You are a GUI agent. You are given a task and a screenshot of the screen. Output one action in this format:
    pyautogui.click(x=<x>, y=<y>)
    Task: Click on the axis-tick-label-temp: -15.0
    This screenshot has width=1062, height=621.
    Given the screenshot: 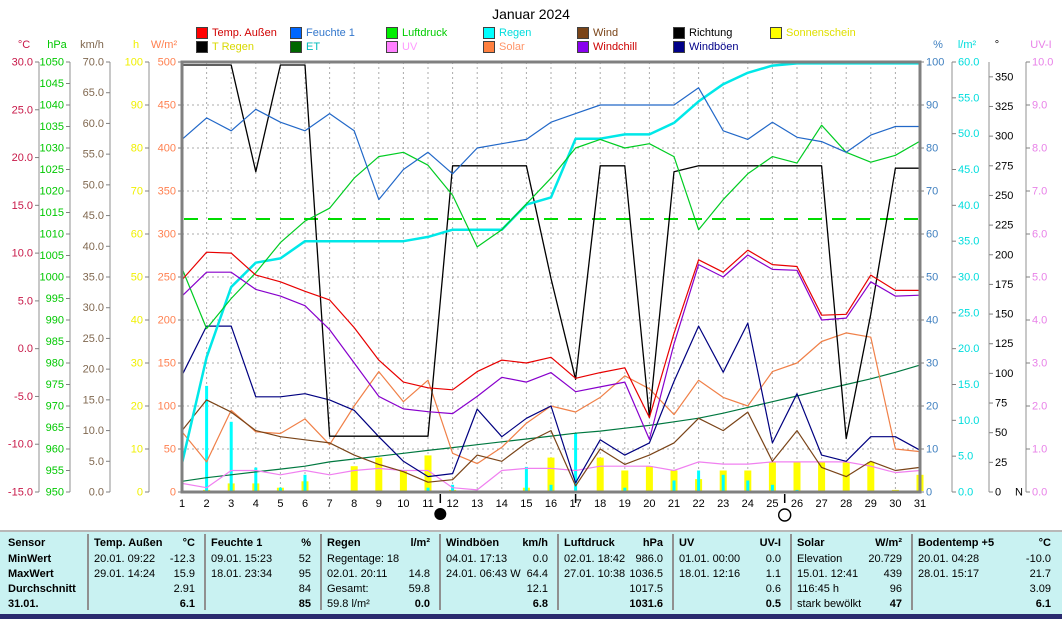 What is the action you would take?
    pyautogui.click(x=20, y=493)
    